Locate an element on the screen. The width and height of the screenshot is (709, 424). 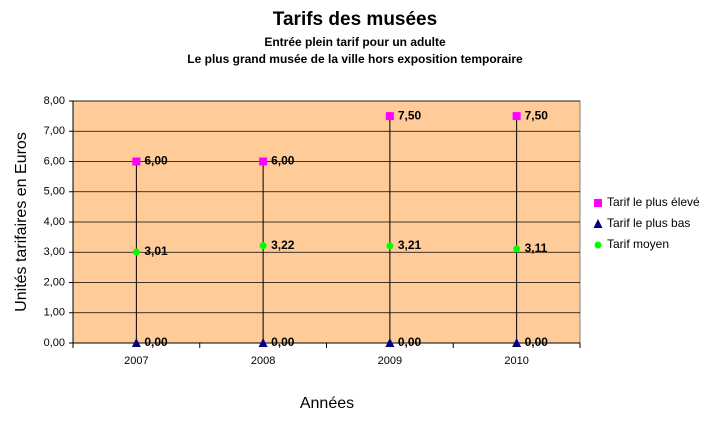
y-tick-label: 5,00 is located at coordinates (54, 192).